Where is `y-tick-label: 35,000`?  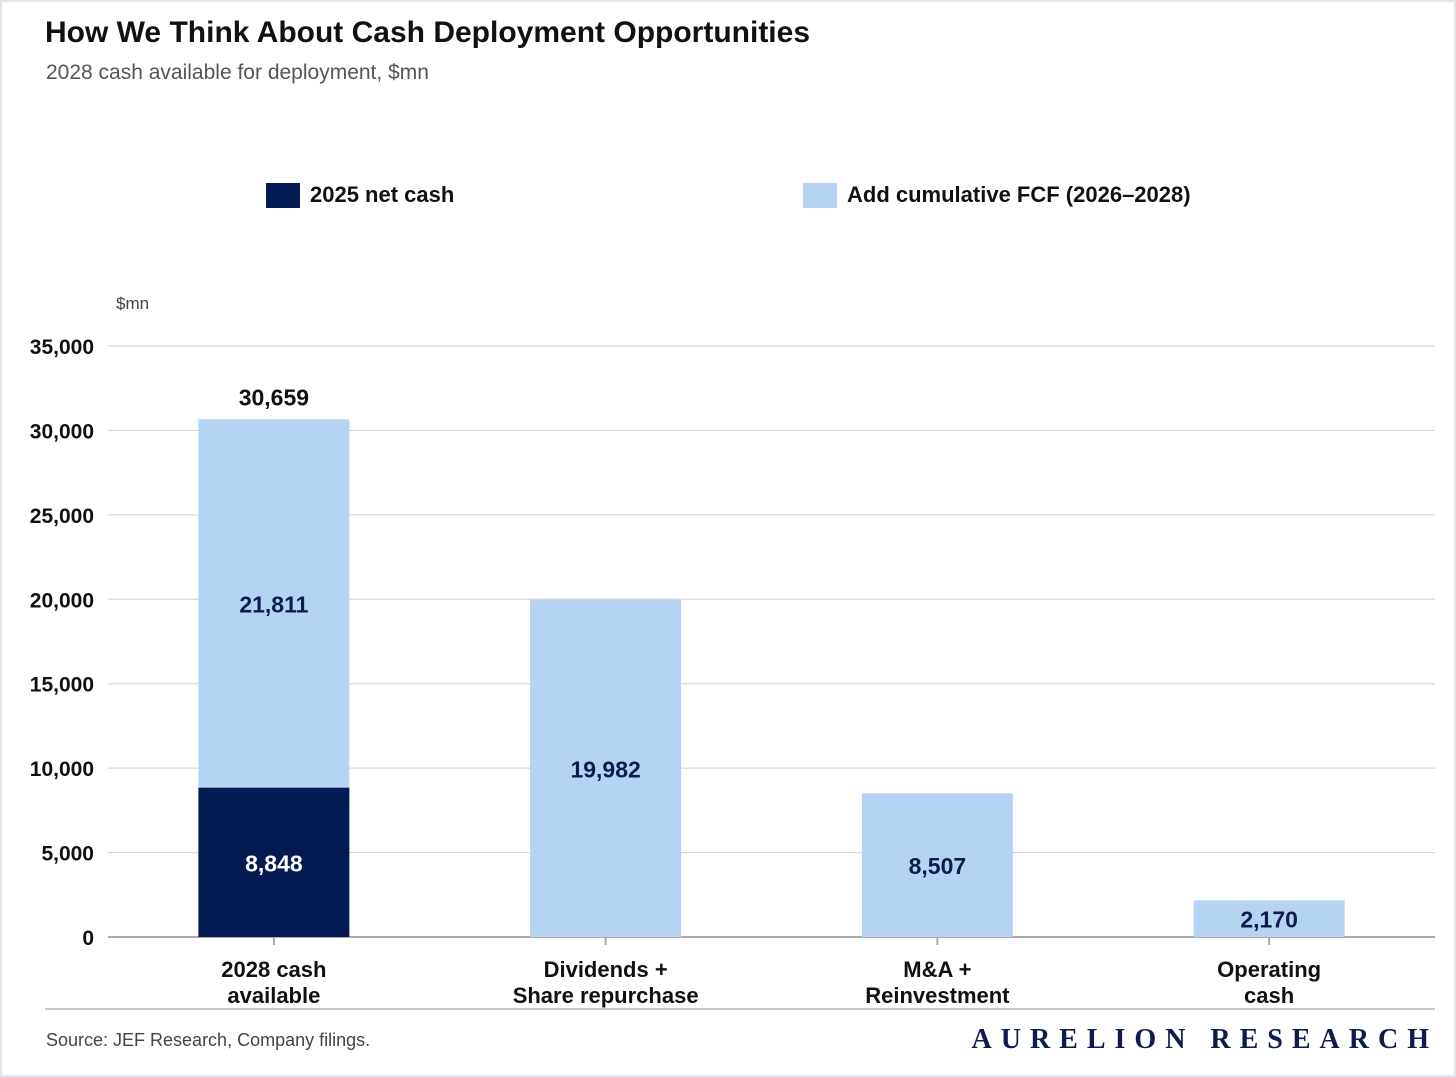 y-tick-label: 35,000 is located at coordinates (62, 347).